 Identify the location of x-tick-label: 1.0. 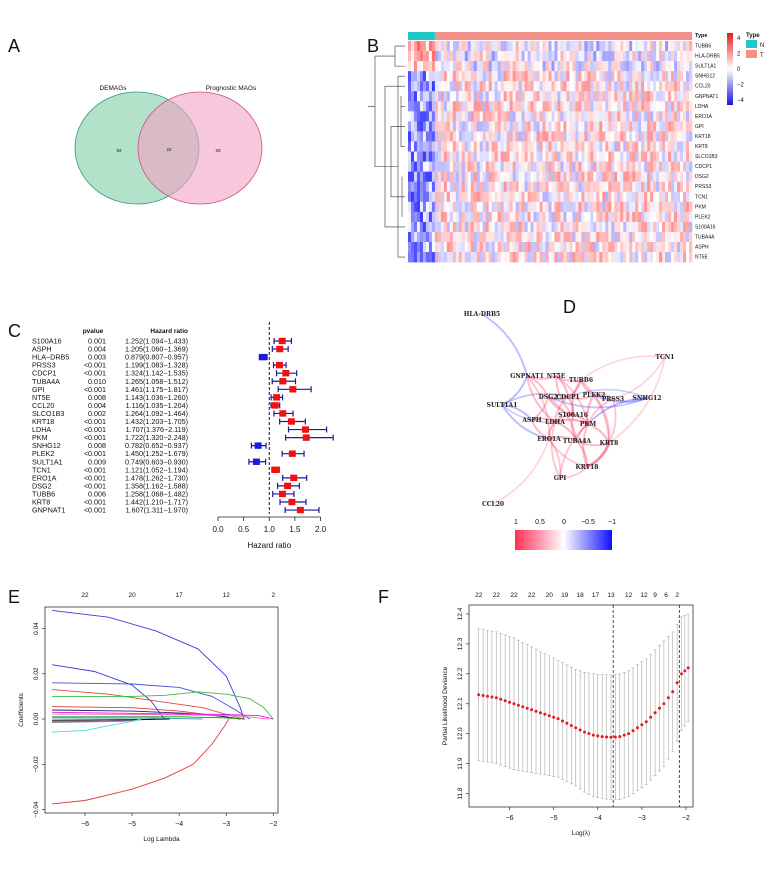
(270, 529).